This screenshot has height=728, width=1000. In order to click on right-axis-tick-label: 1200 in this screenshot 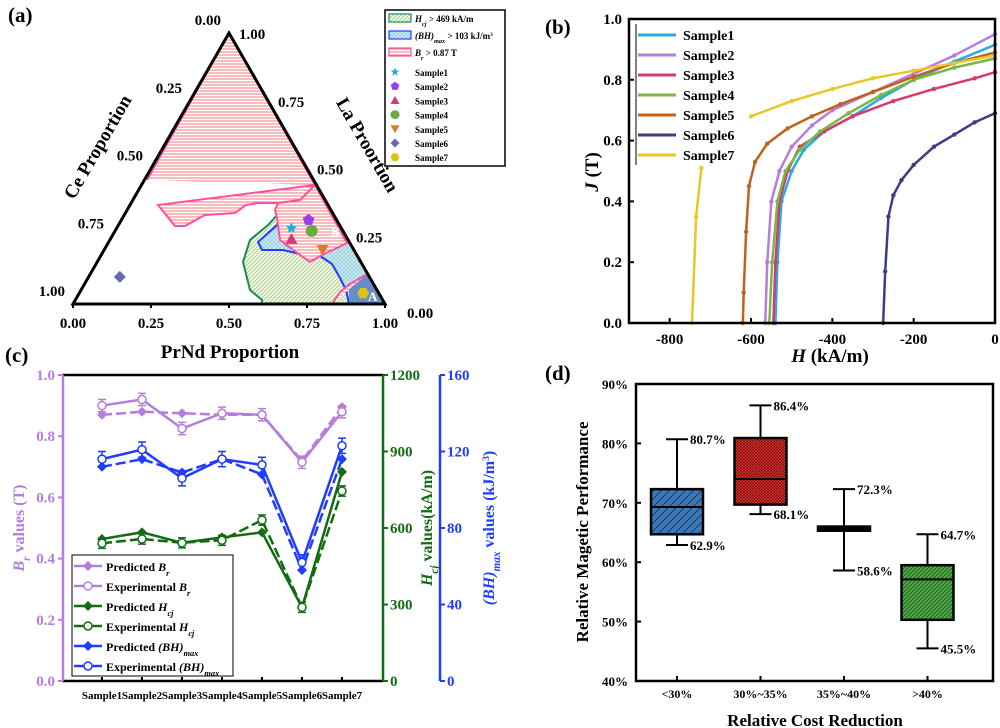, I will do `click(405, 376)`.